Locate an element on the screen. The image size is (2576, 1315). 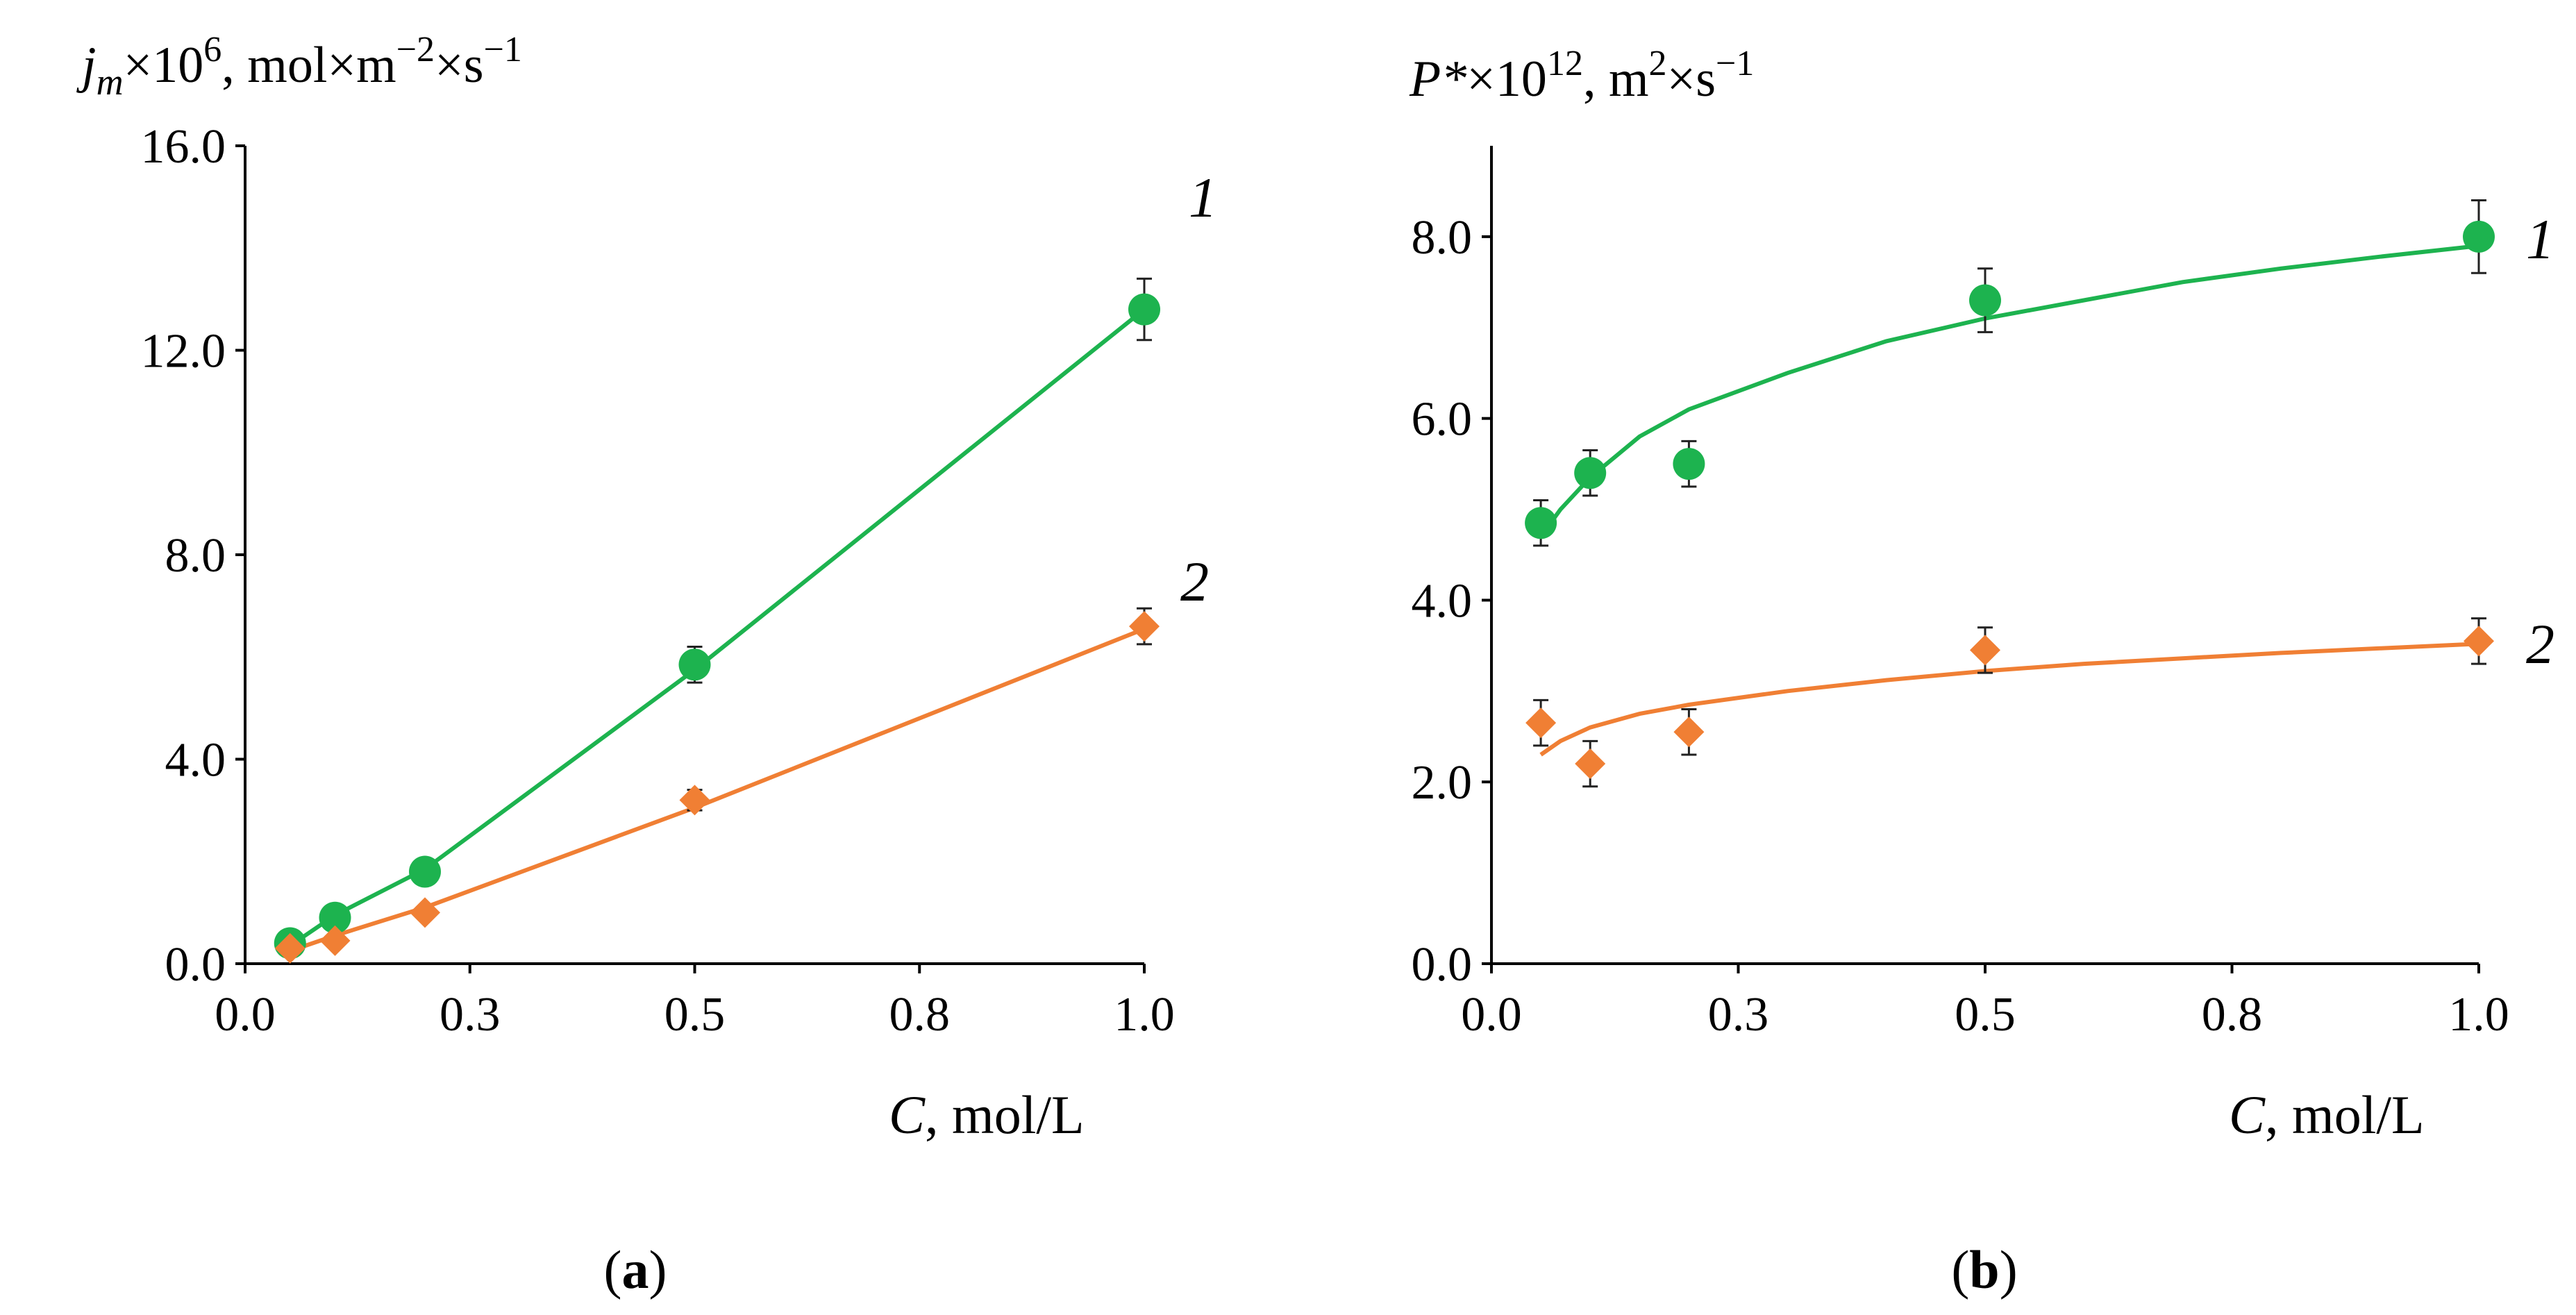
panel-b-curve-label-2: 2 is located at coordinates (2540, 644).